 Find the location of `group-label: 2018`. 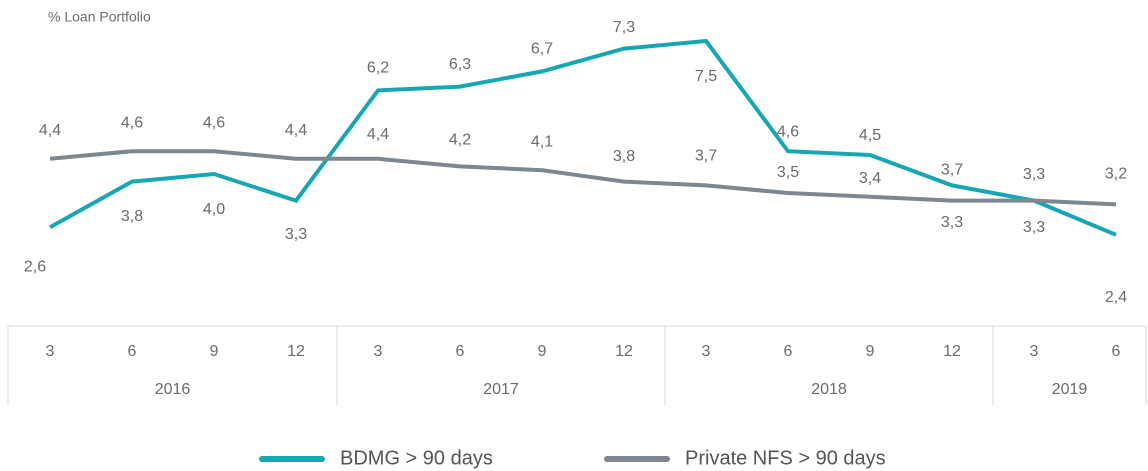

group-label: 2018 is located at coordinates (829, 389).